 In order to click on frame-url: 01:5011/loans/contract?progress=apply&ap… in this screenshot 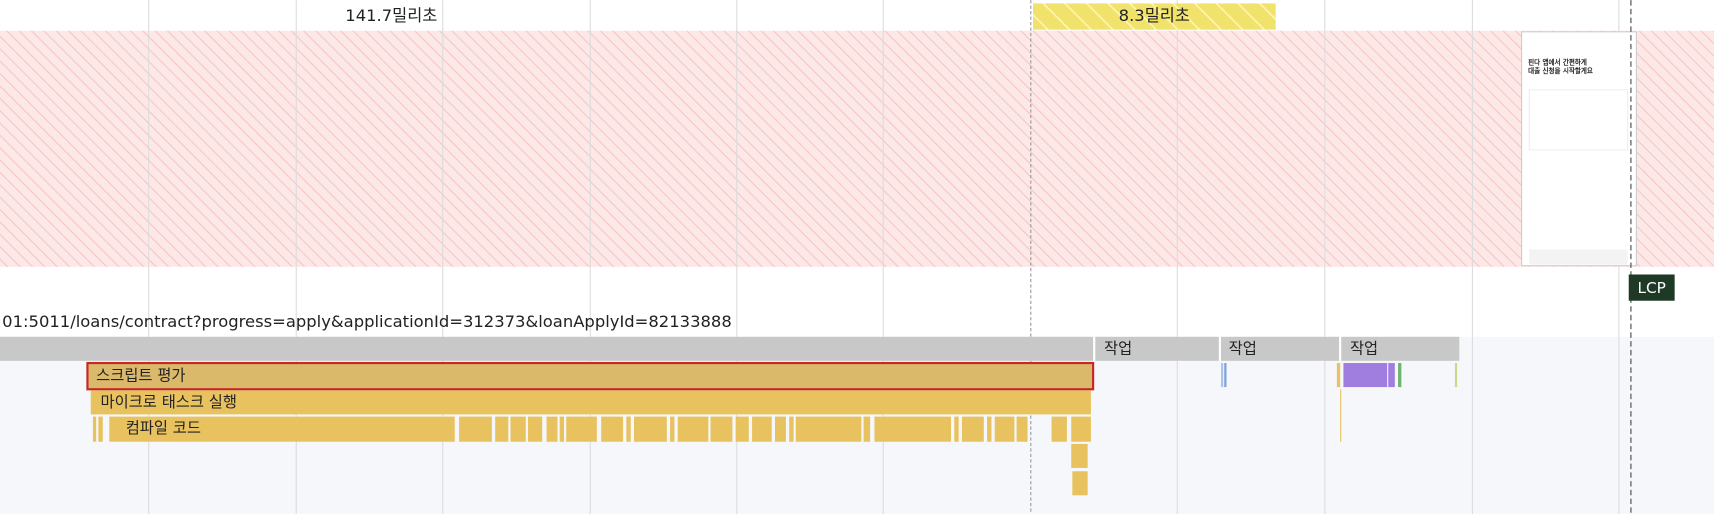, I will do `click(367, 321)`.